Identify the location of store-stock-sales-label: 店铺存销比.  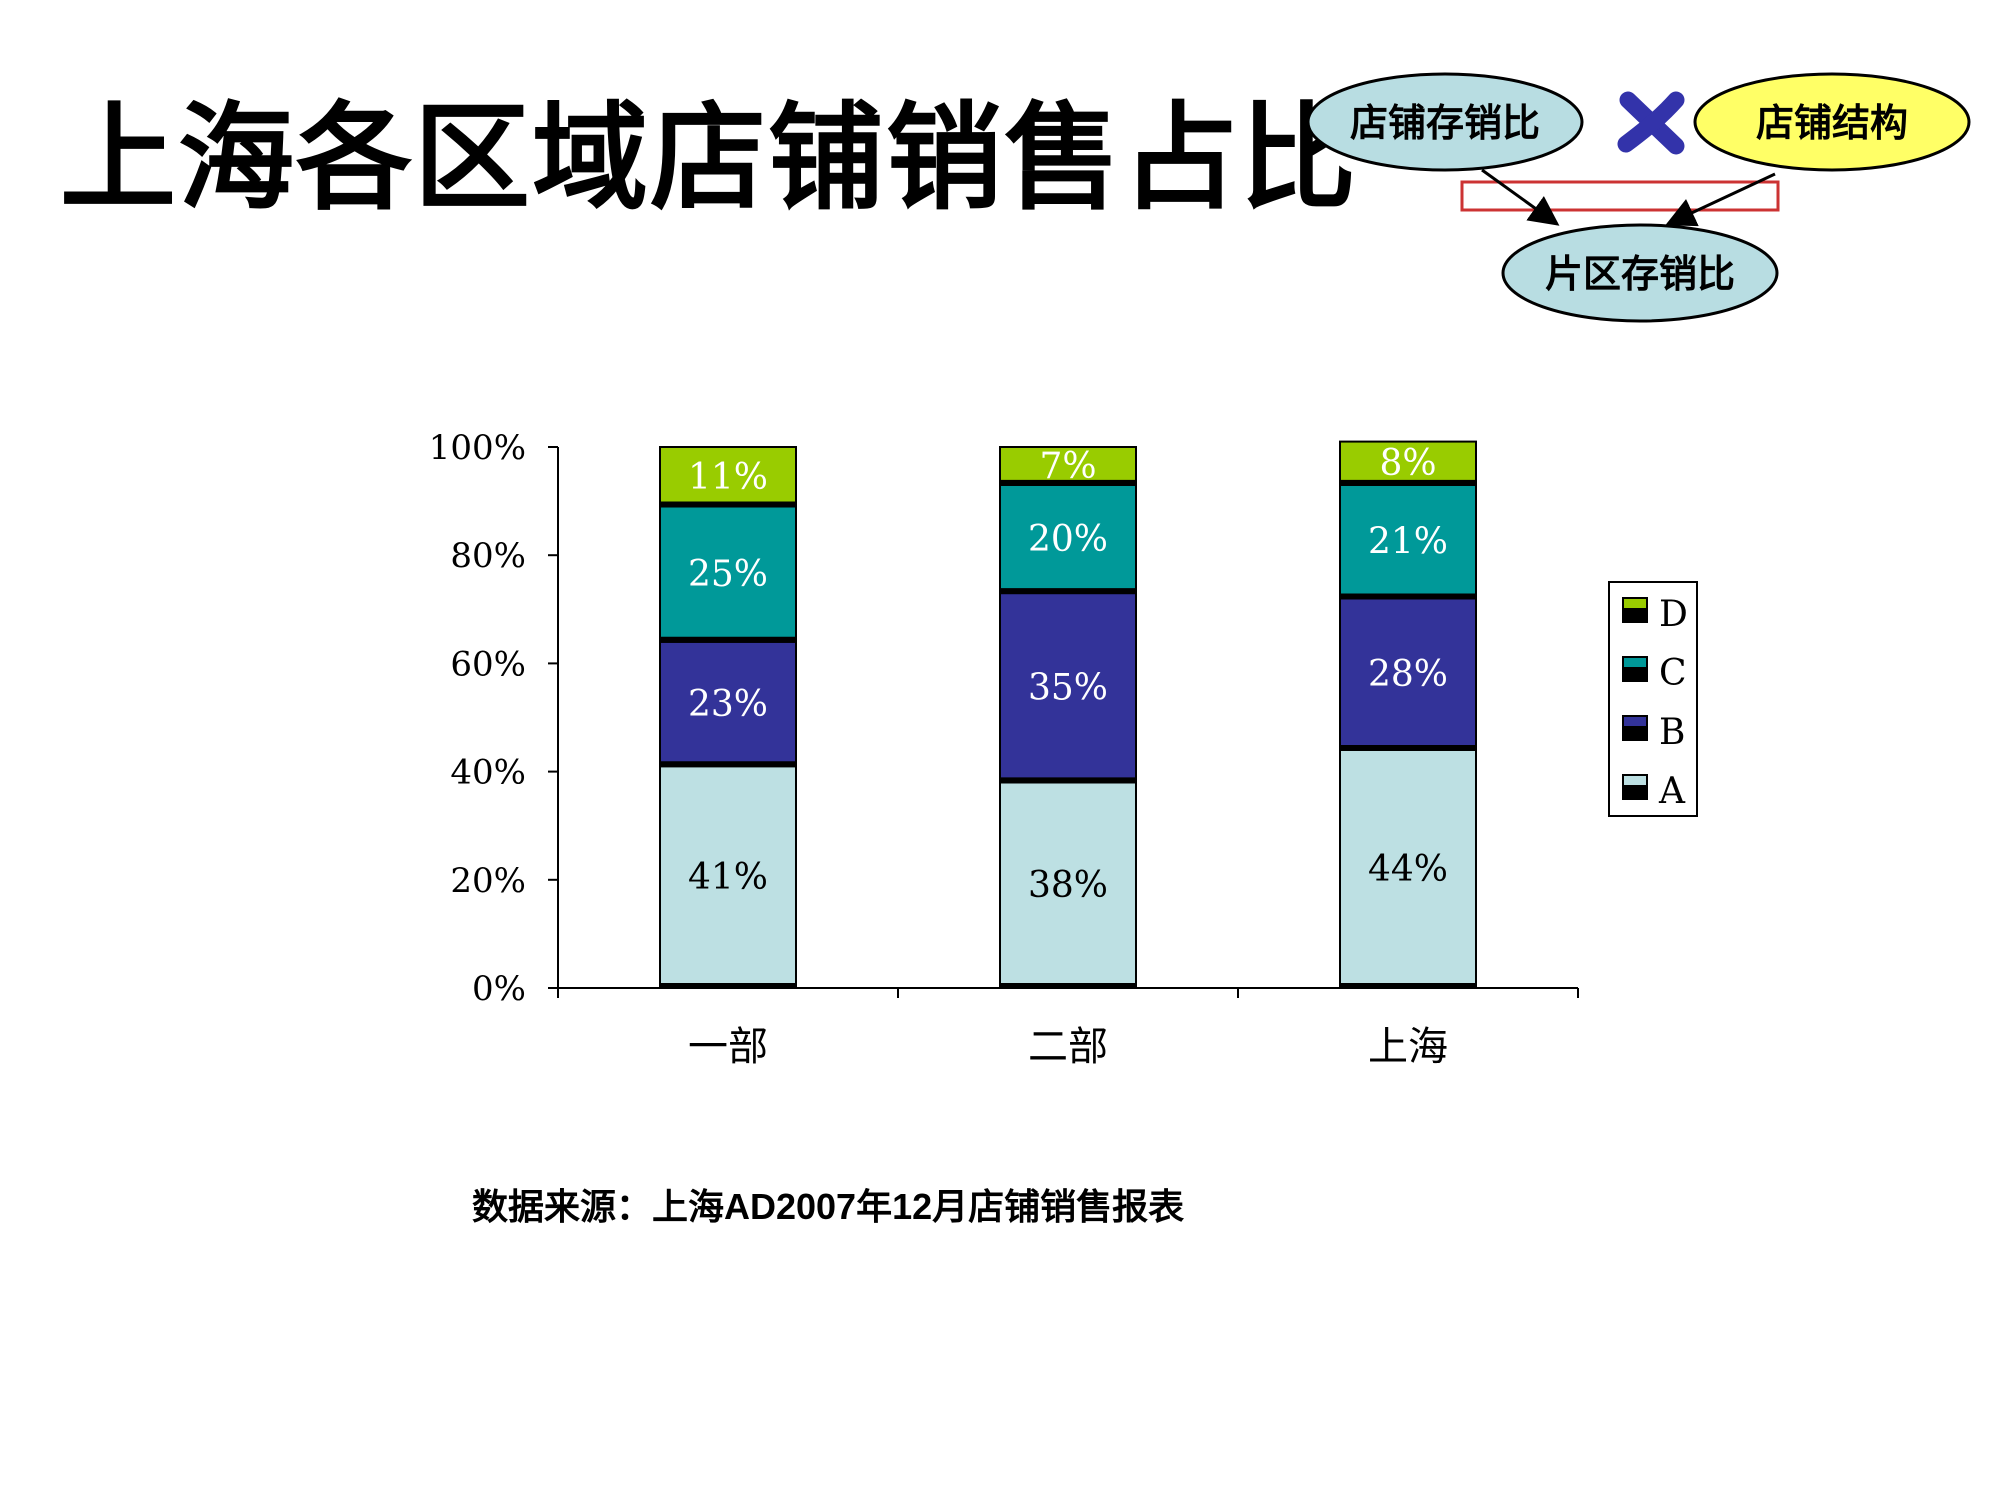
(1445, 123).